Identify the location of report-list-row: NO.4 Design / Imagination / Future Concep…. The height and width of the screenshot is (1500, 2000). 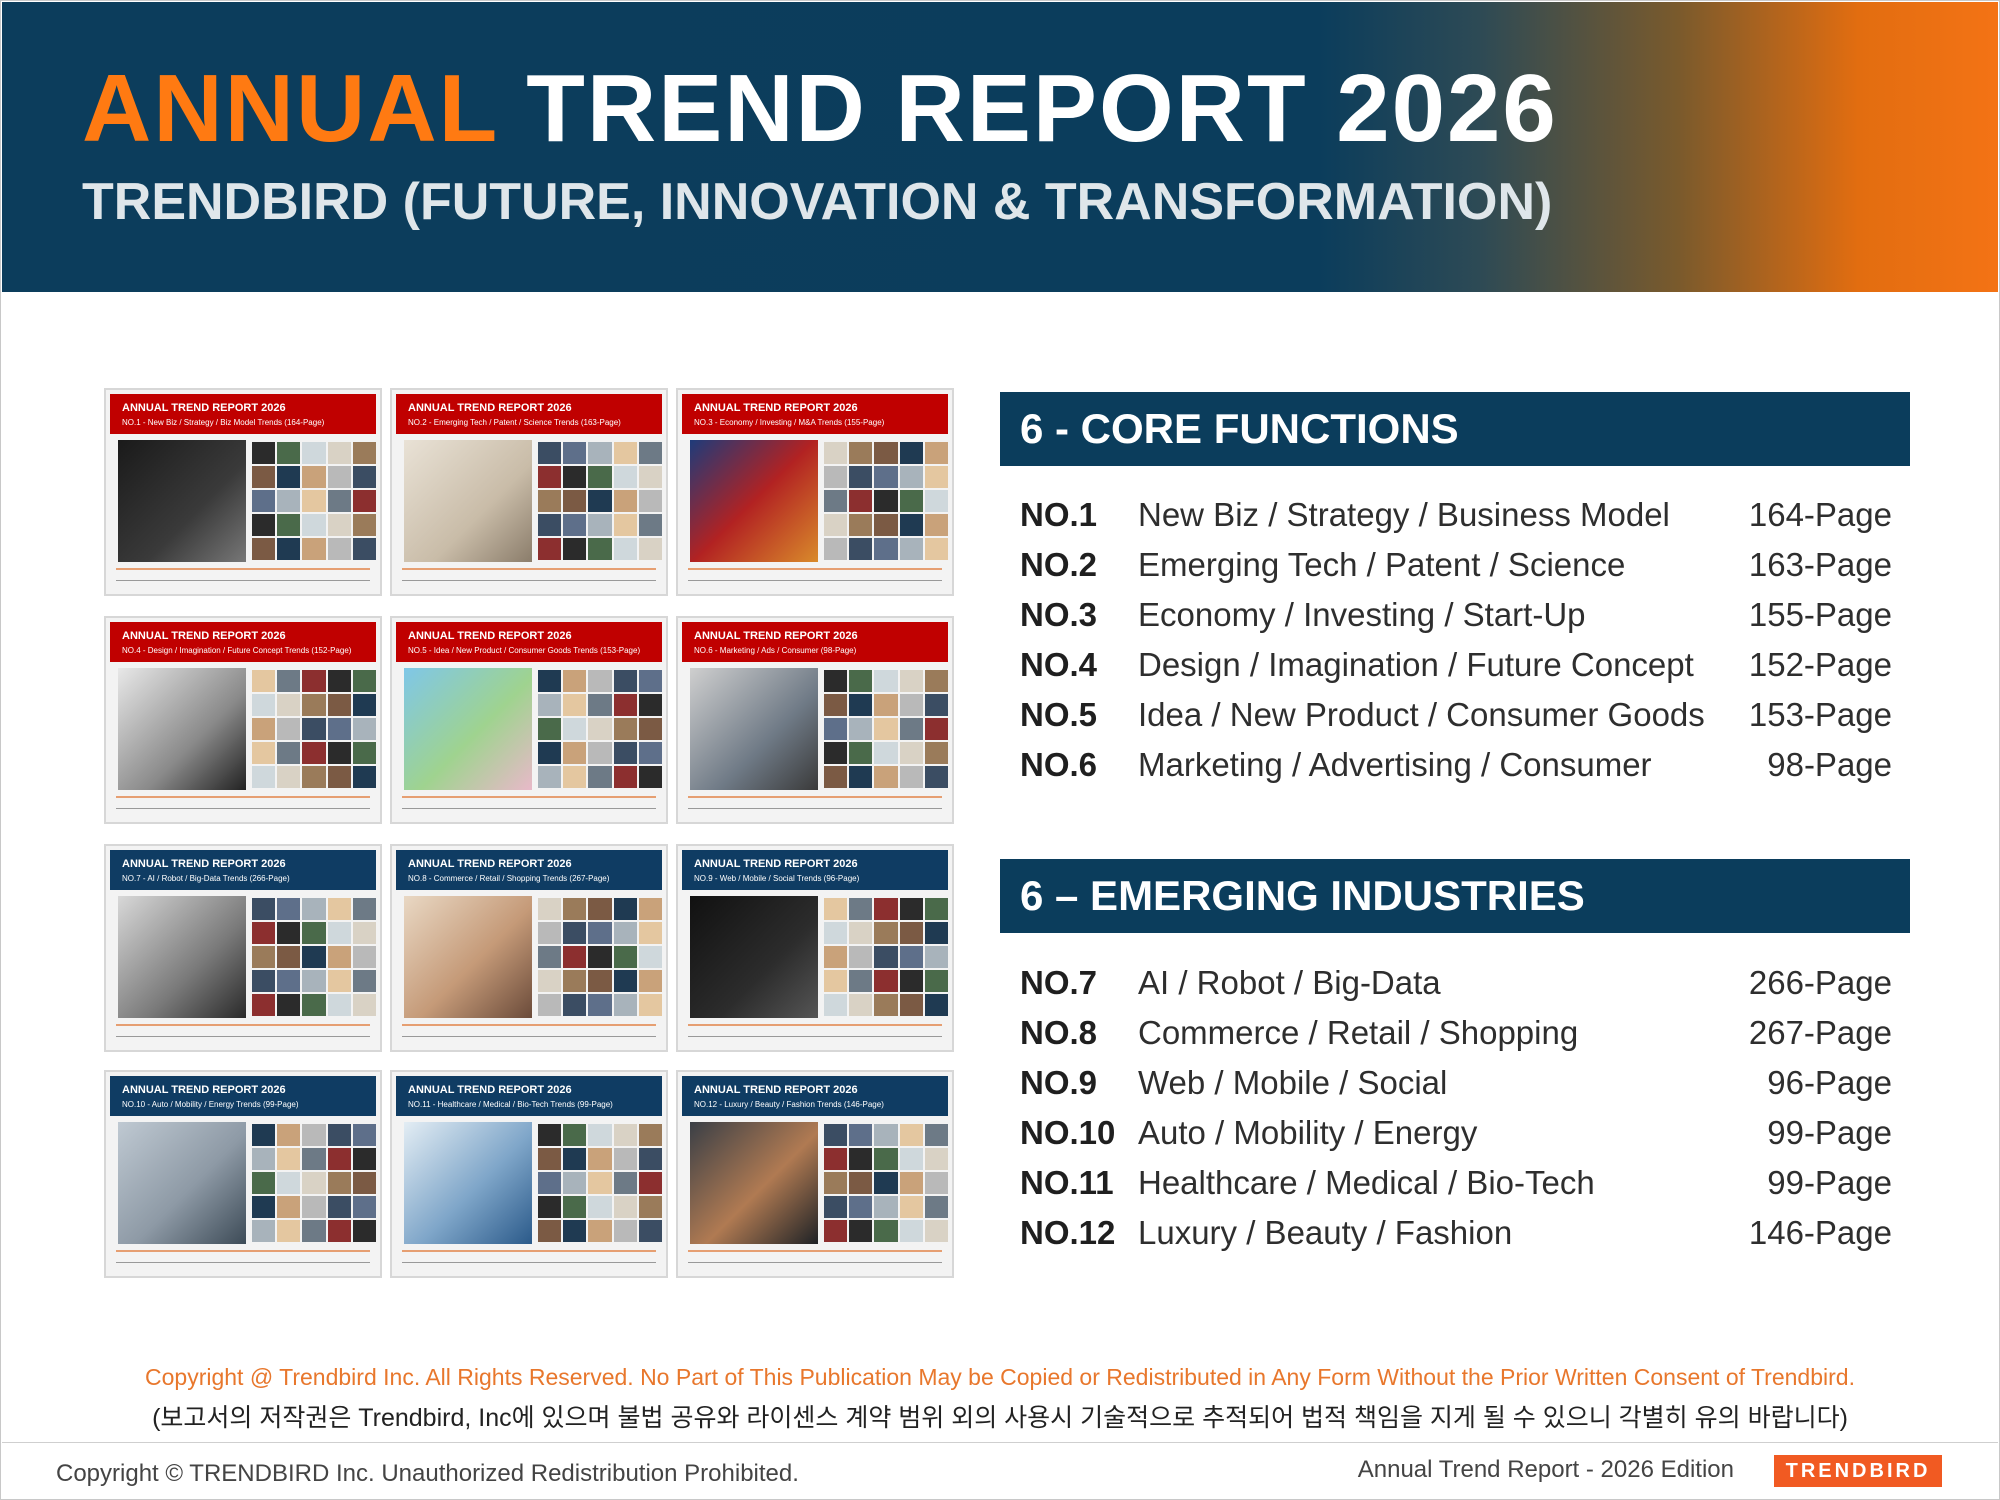
(1456, 665).